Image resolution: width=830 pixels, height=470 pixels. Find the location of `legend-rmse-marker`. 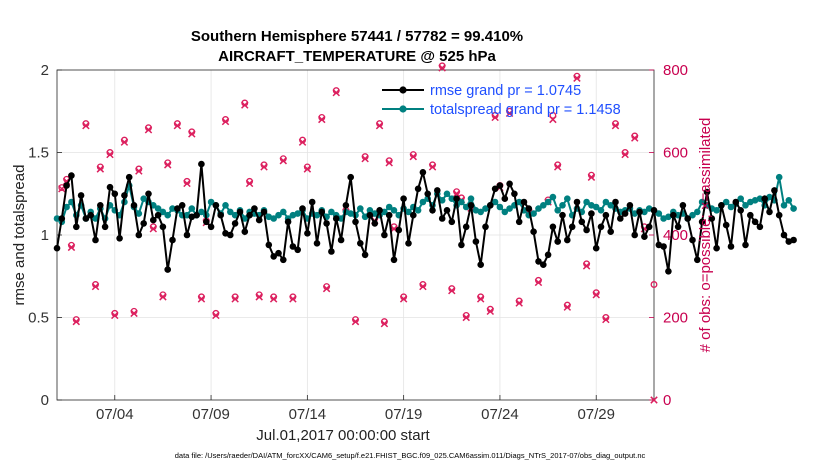

legend-rmse-marker is located at coordinates (403, 90).